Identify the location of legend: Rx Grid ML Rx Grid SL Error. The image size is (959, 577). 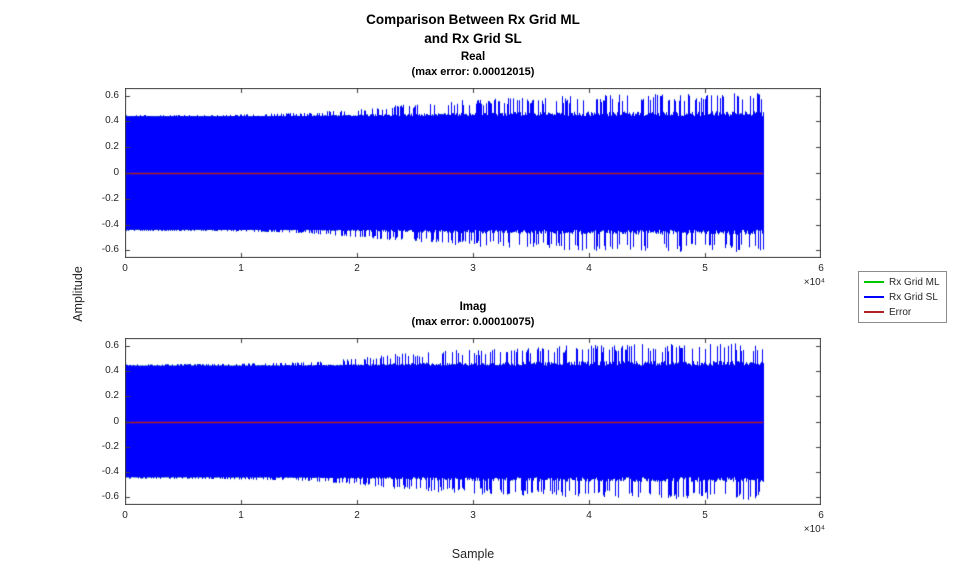
(902, 297).